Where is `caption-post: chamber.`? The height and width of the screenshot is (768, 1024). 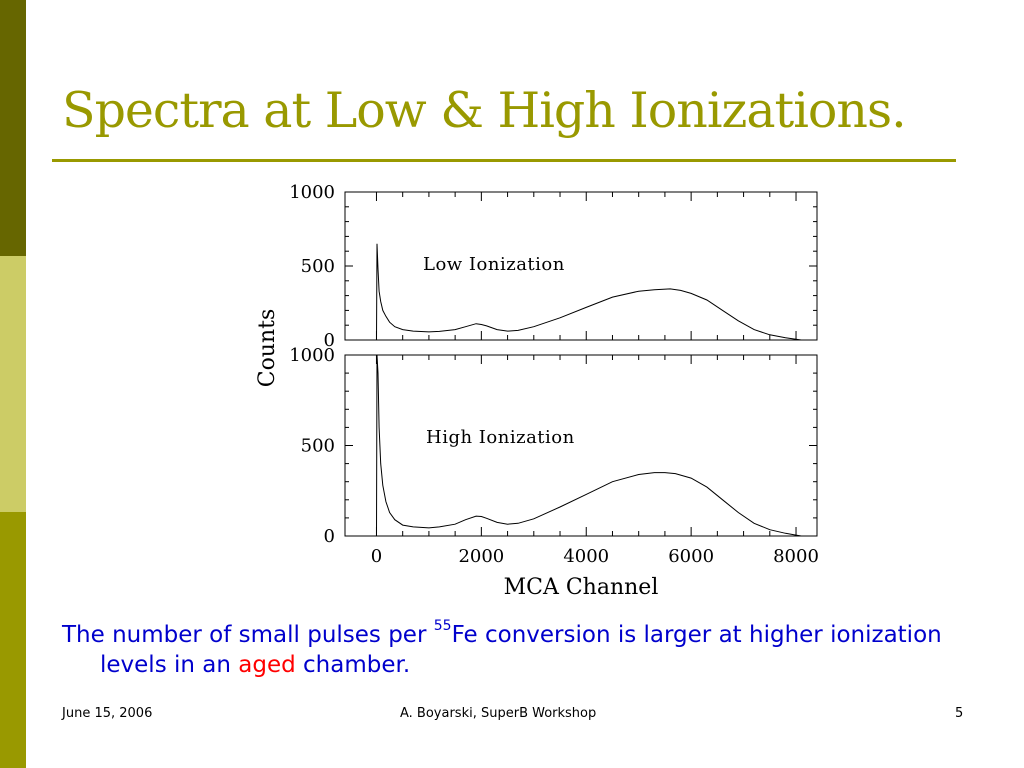 caption-post: chamber. is located at coordinates (353, 665).